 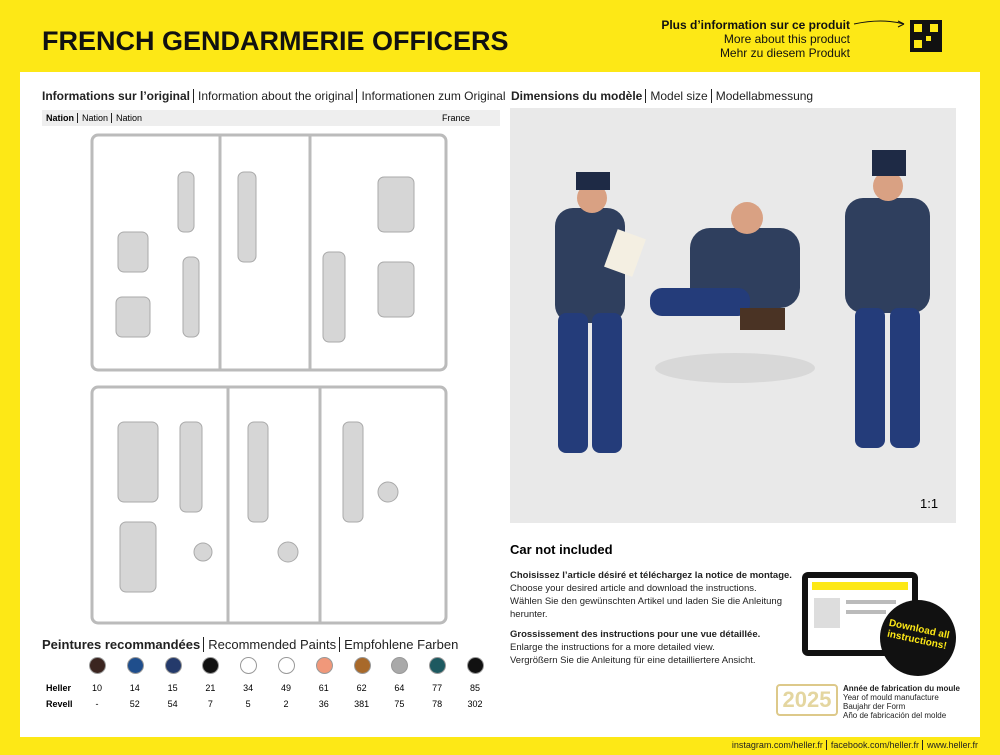 I want to click on paint-code: 34, so click(x=248, y=688).